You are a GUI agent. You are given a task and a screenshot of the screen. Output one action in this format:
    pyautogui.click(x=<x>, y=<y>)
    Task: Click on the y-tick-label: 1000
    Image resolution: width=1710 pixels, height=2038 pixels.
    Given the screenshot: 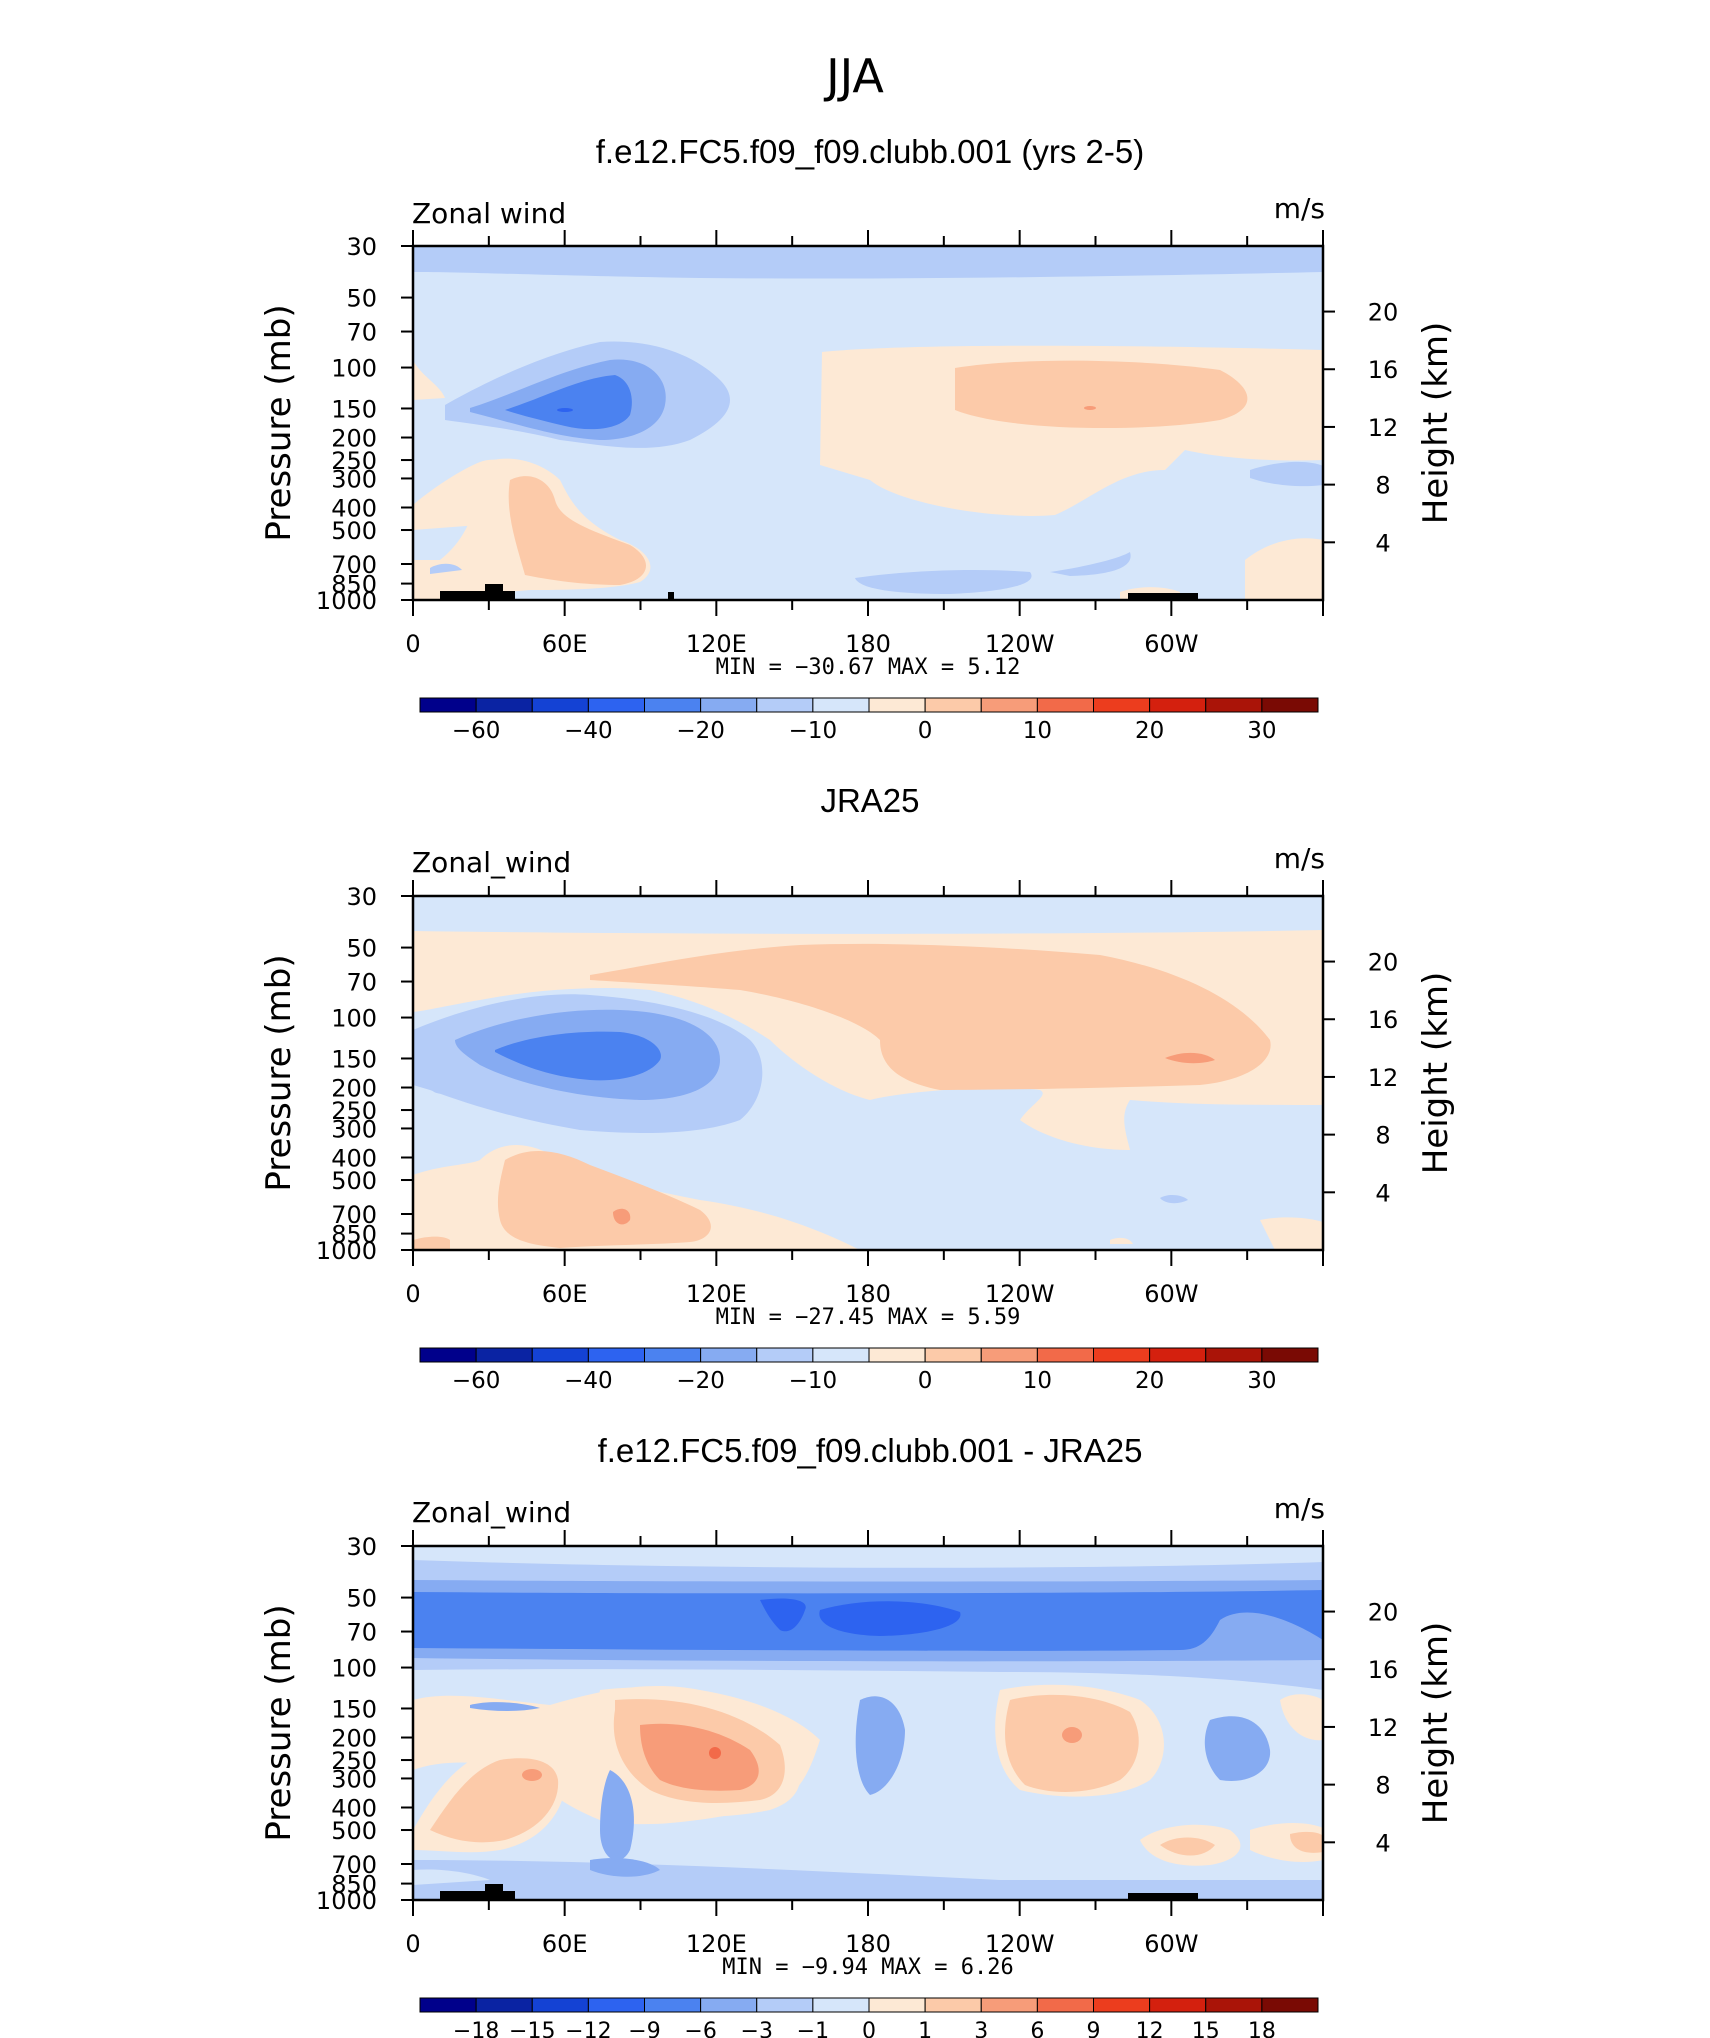 What is the action you would take?
    pyautogui.click(x=346, y=601)
    